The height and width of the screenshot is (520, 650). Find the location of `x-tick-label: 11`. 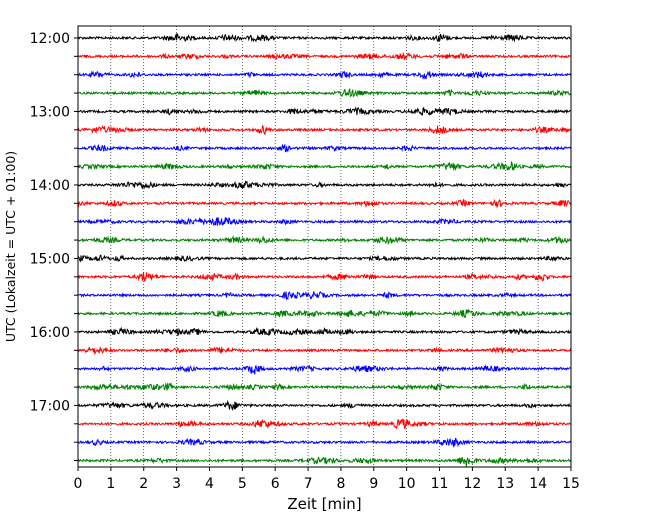

x-tick-label: 11 is located at coordinates (440, 484).